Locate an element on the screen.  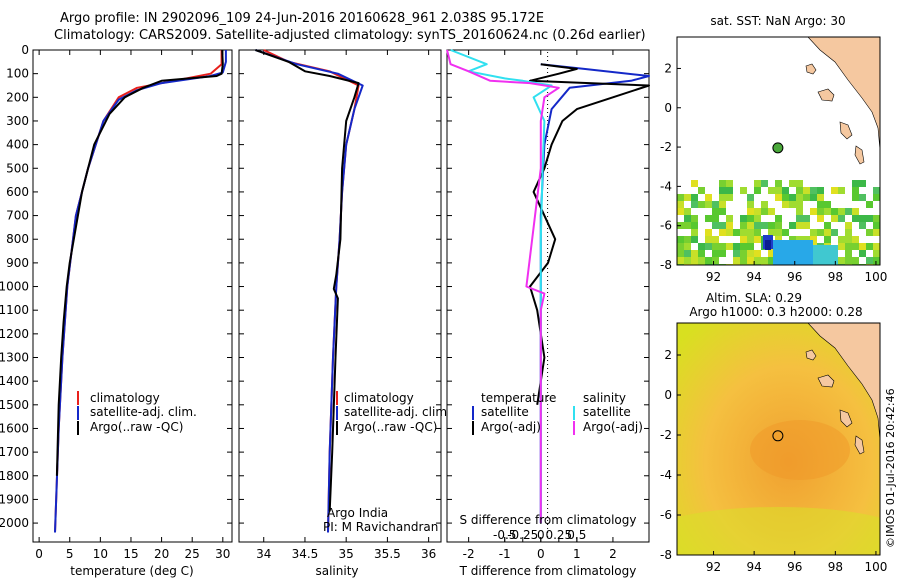
sla-high-core is located at coordinates (800, 450).